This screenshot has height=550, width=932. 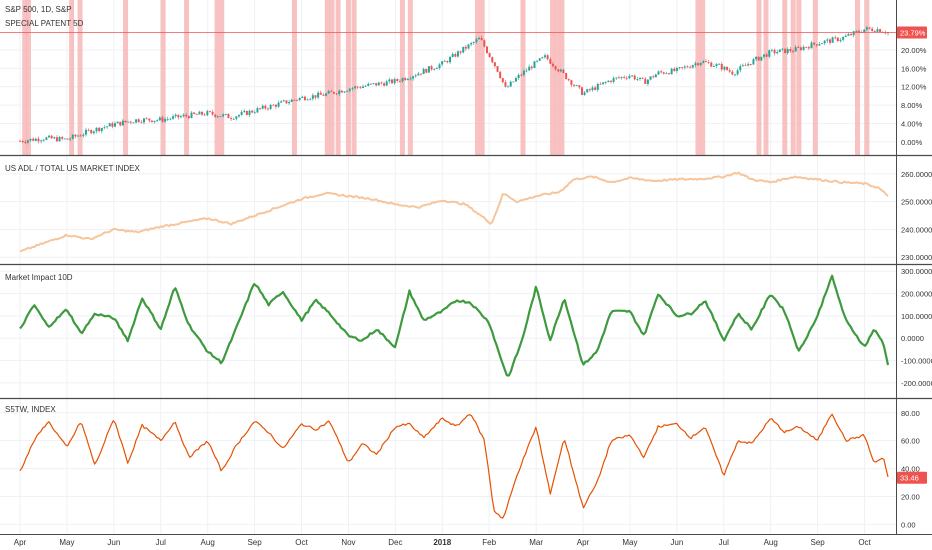 I want to click on y-tick-label: 12.00%, so click(x=914, y=87).